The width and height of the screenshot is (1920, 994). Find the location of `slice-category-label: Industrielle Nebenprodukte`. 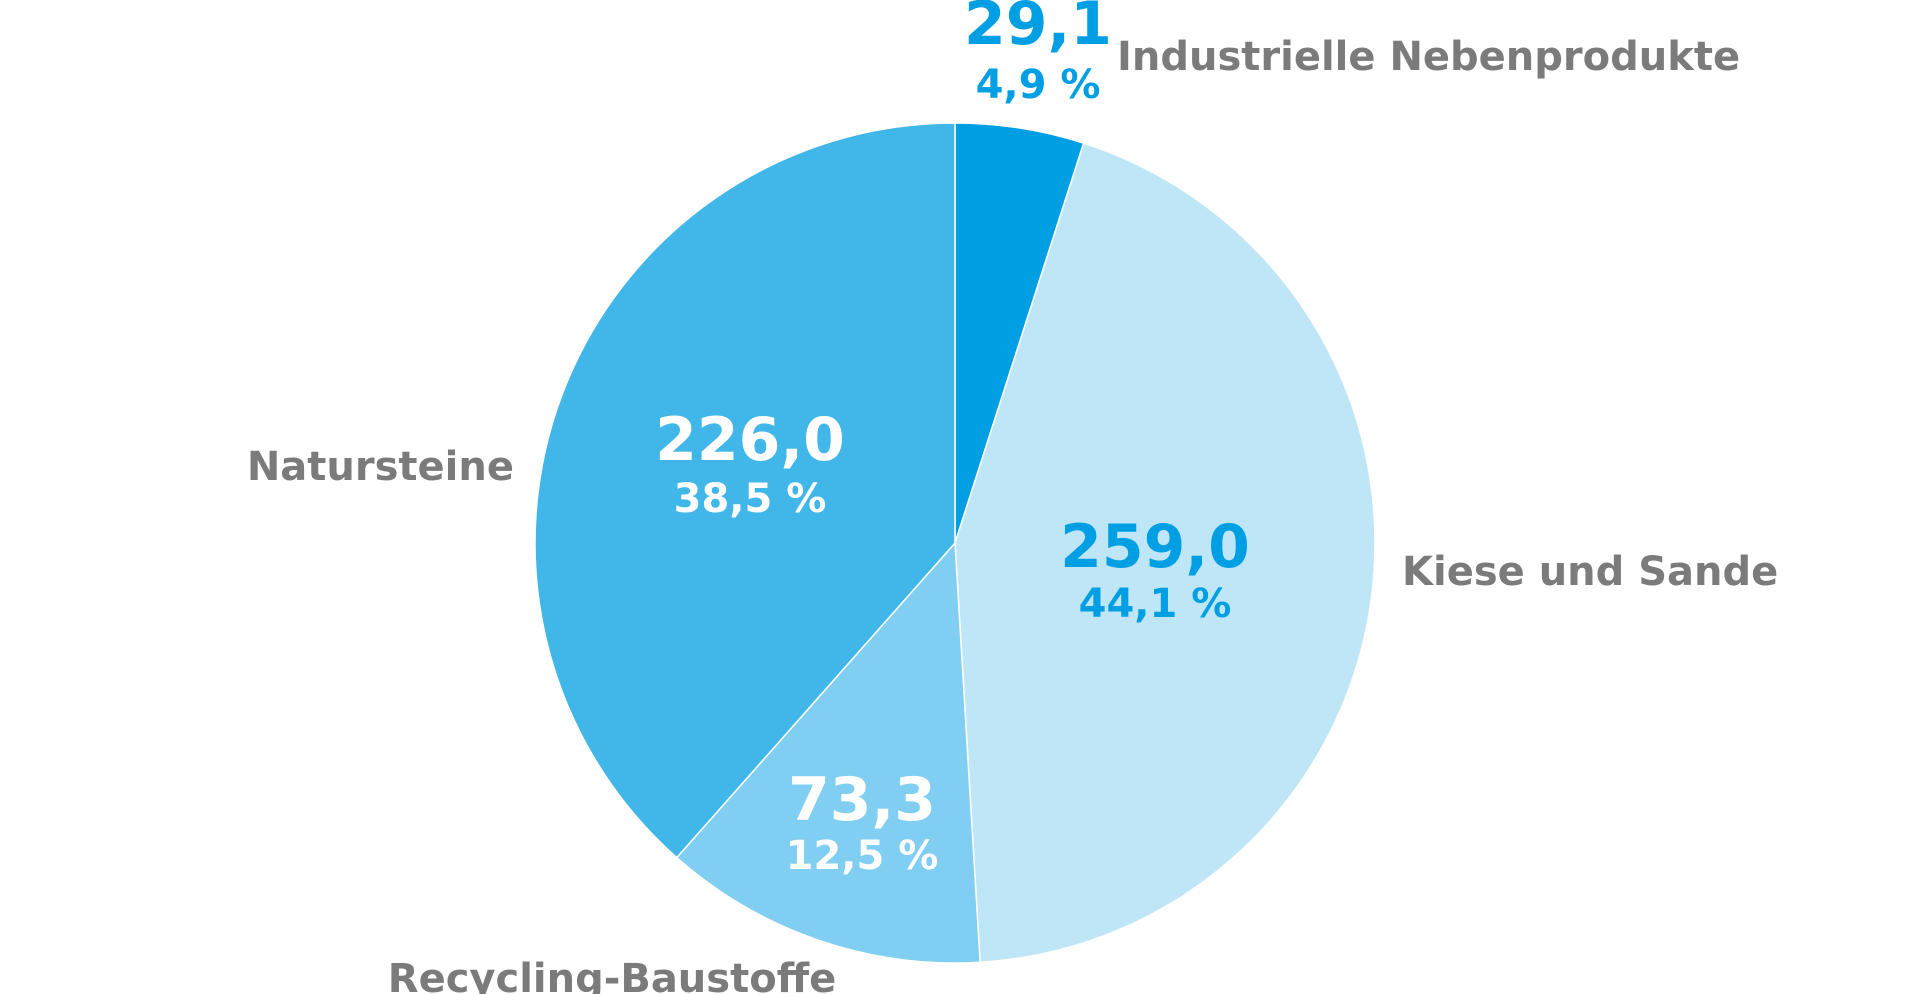

slice-category-label: Industrielle Nebenprodukte is located at coordinates (1428, 57).